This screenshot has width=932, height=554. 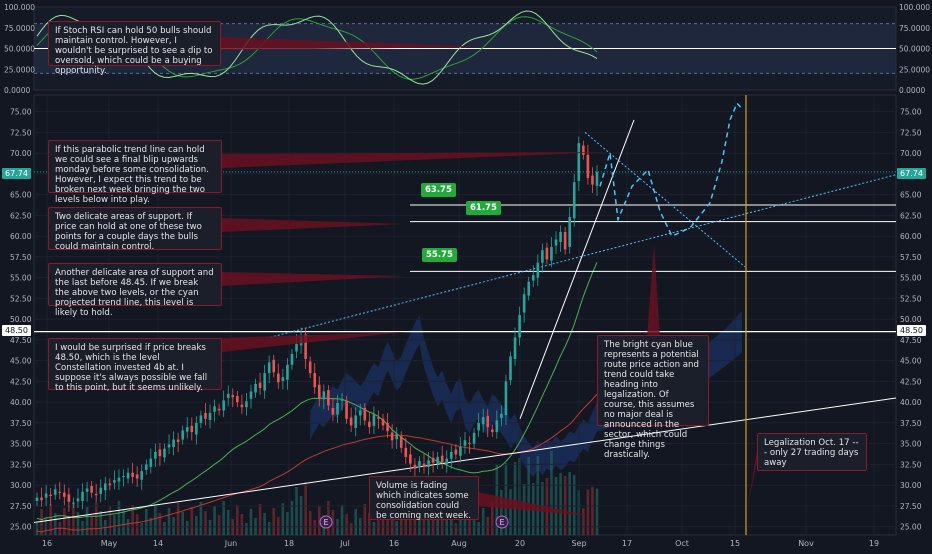 What do you see at coordinates (21, 485) in the screenshot?
I see `price-tick-left: 30.00` at bounding box center [21, 485].